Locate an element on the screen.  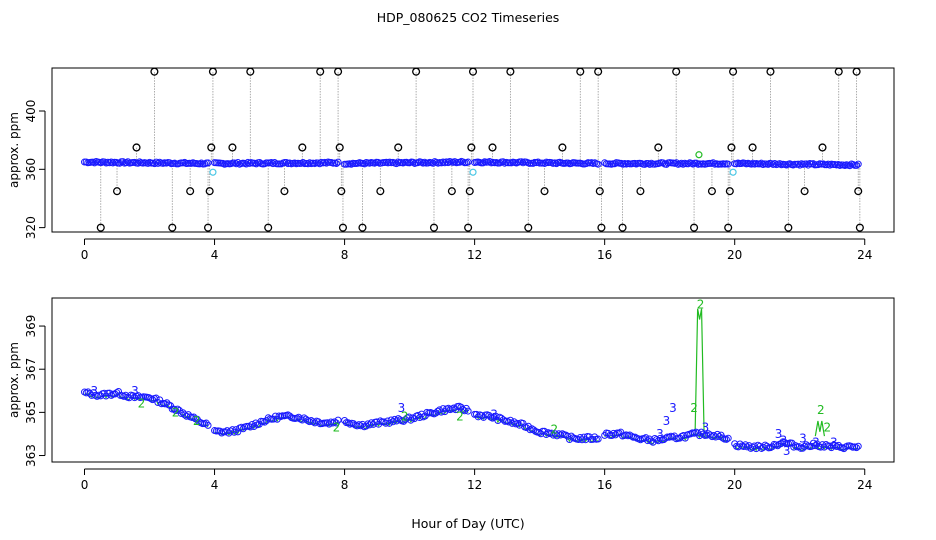
bottom-x-tick-label: 16 is located at coordinates (604, 485).